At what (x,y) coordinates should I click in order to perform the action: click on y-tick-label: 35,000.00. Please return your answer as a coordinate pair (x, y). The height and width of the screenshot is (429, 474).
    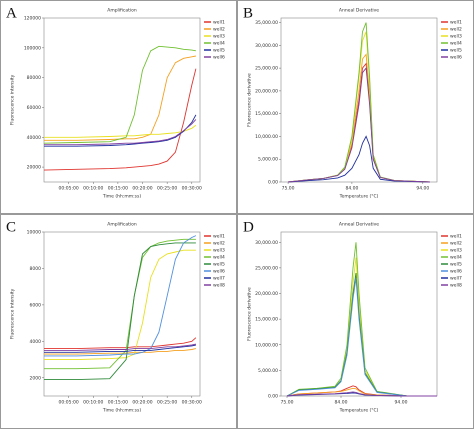
    Looking at the image, I should click on (266, 23).